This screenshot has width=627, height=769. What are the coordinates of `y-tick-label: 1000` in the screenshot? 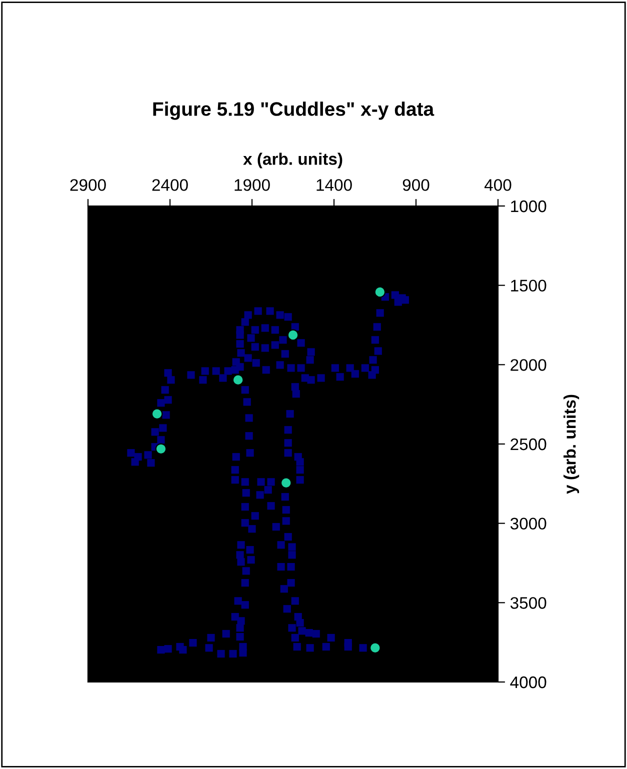 It's located at (528, 206).